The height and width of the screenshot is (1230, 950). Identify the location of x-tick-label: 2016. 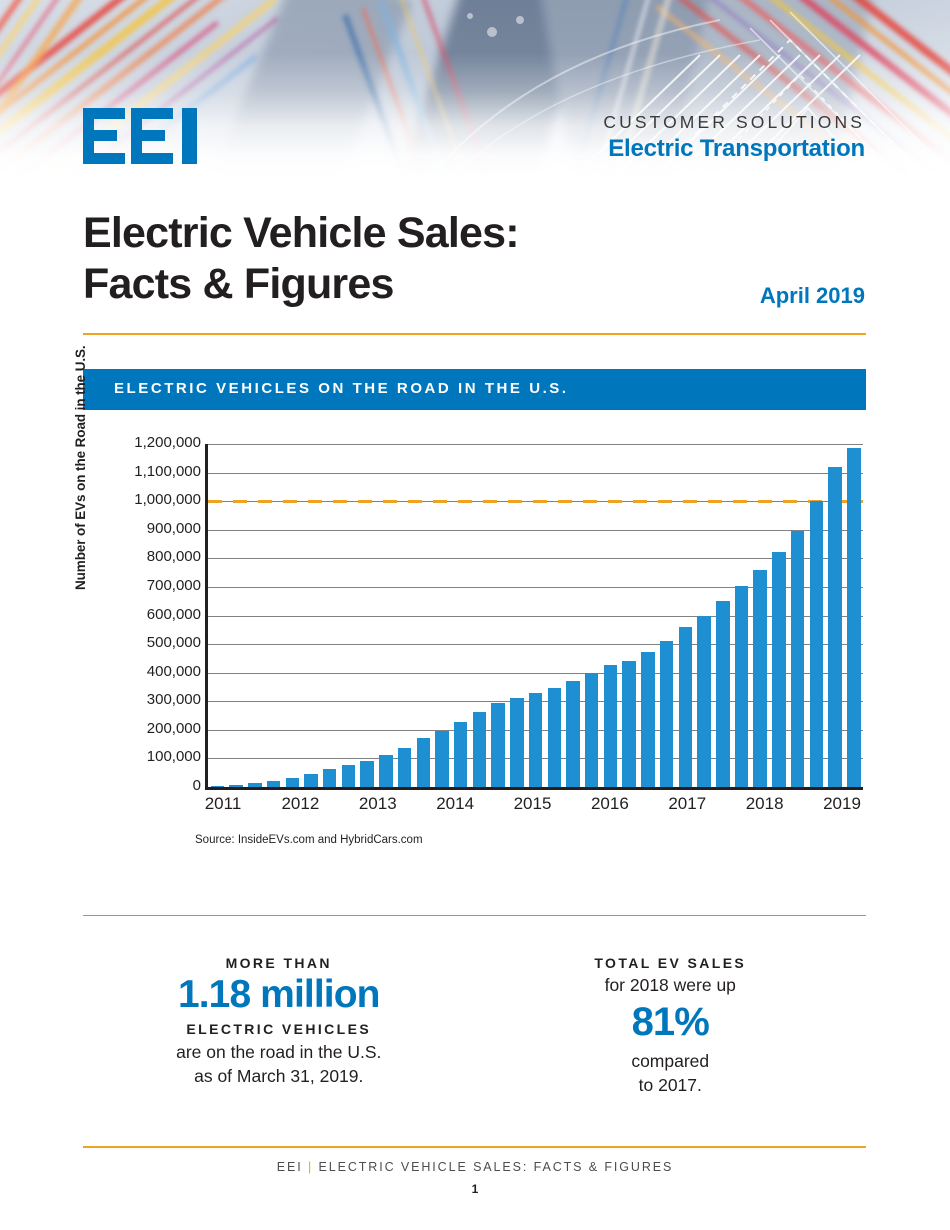
(609, 803).